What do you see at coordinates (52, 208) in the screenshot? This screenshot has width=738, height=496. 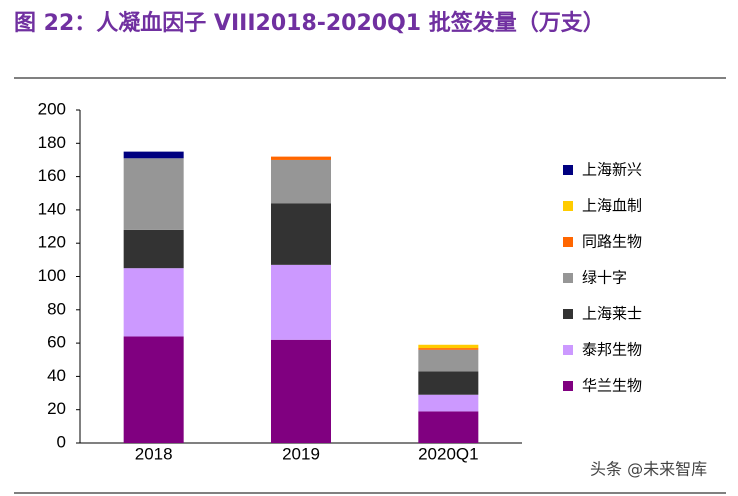 I see `y-tick-label: 140` at bounding box center [52, 208].